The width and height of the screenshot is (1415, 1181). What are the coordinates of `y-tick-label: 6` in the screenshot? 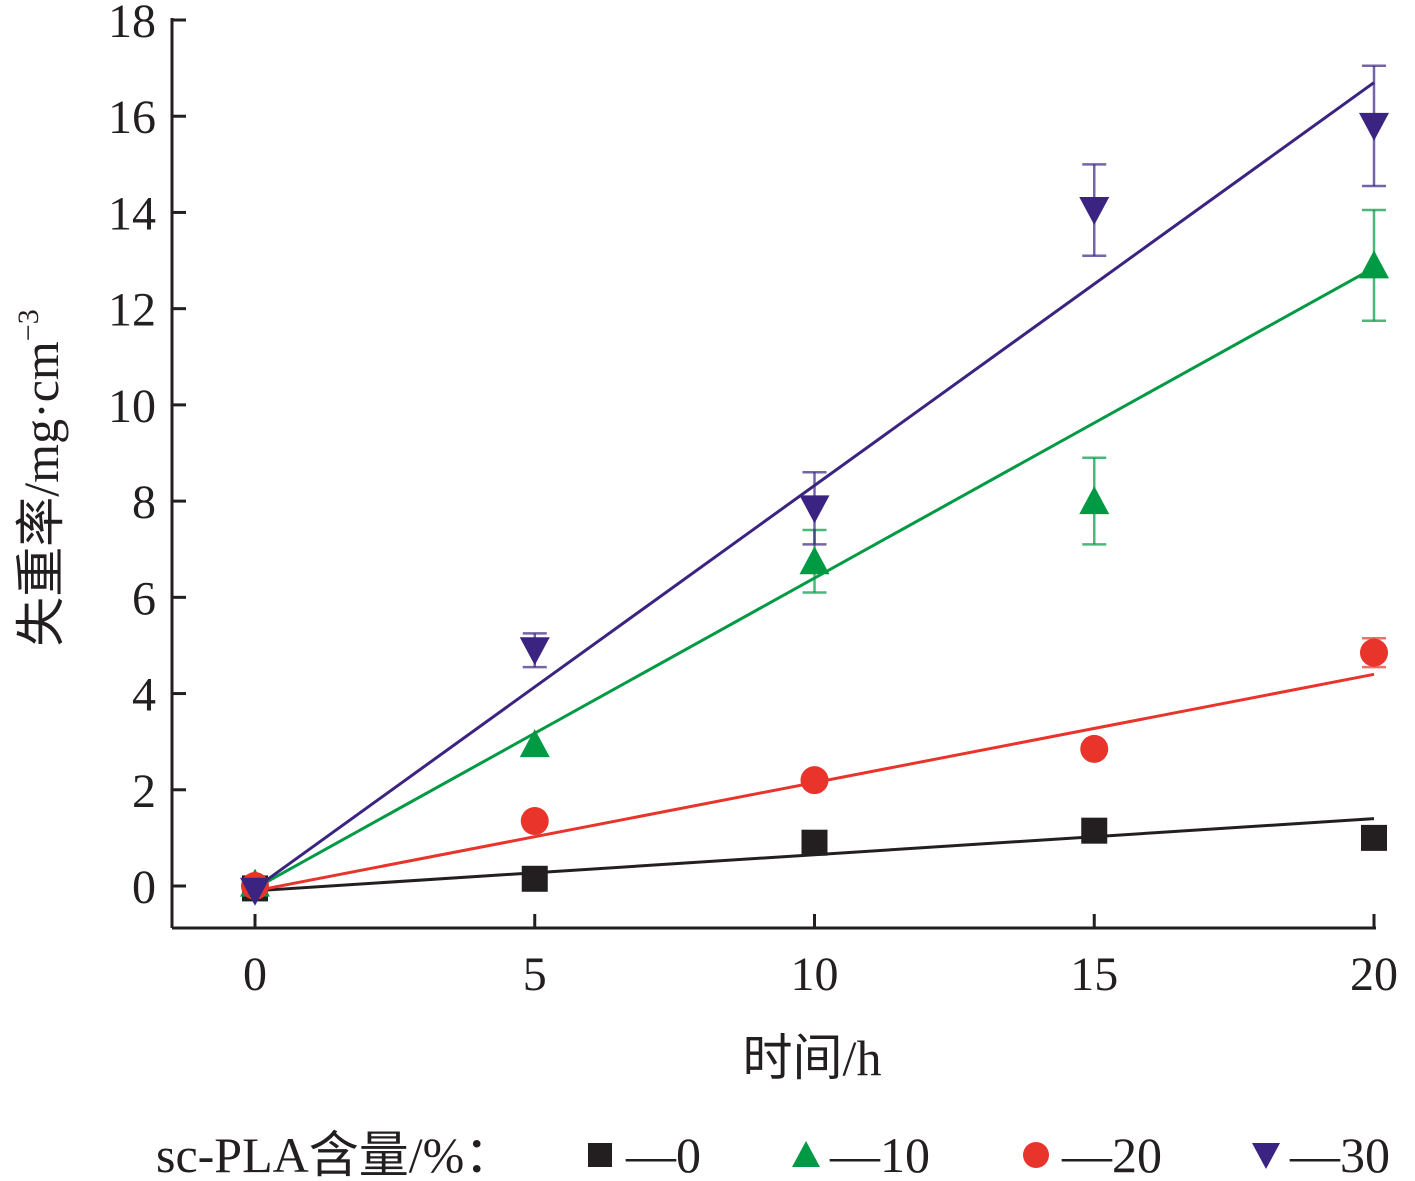 It's located at (144, 598).